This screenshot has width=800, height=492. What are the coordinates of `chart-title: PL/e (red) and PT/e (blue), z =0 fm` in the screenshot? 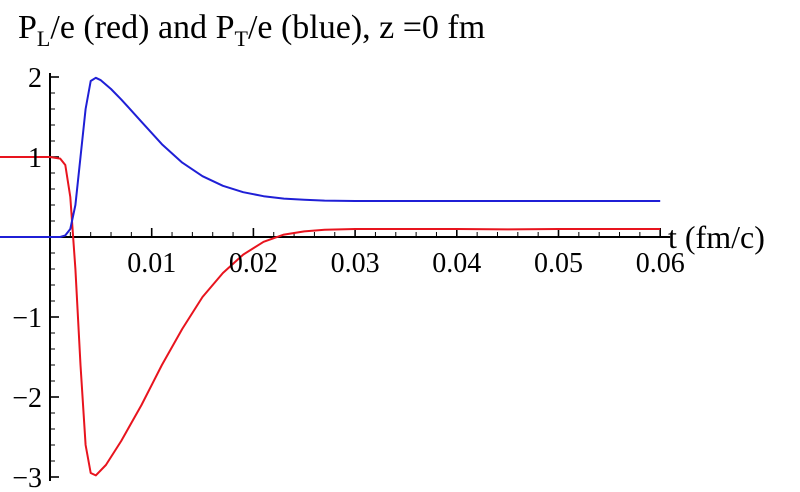 It's located at (251, 30).